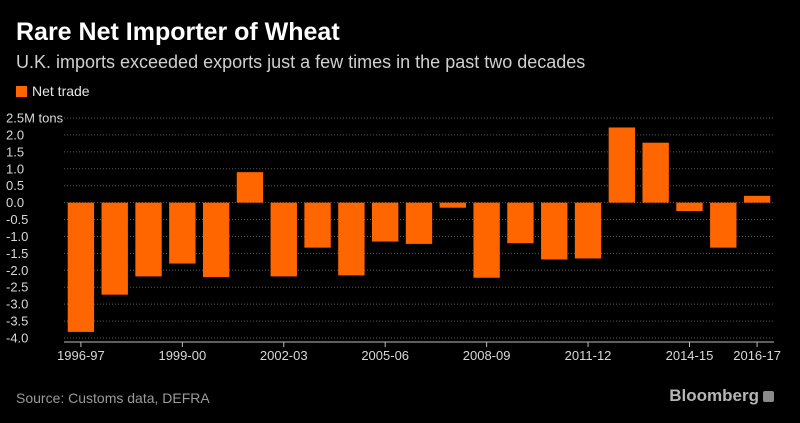  I want to click on y-tick-label: 1.5, so click(15, 151).